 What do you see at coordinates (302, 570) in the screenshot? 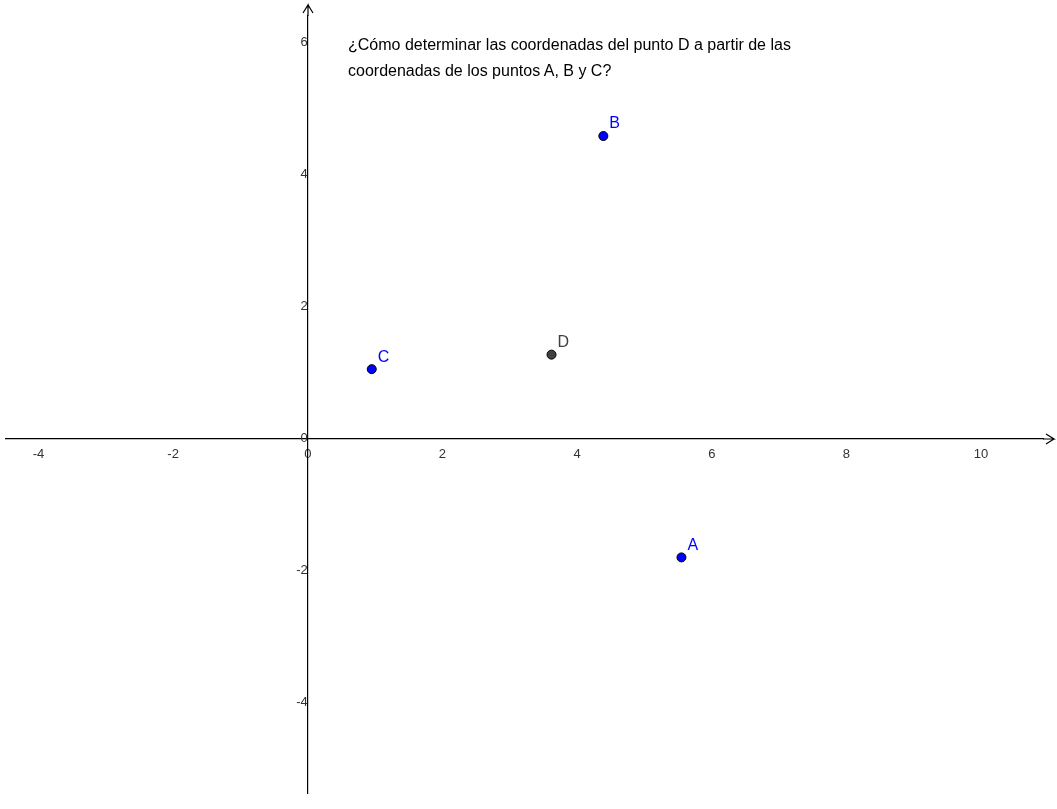
I see `y-tick-label: -2` at bounding box center [302, 570].